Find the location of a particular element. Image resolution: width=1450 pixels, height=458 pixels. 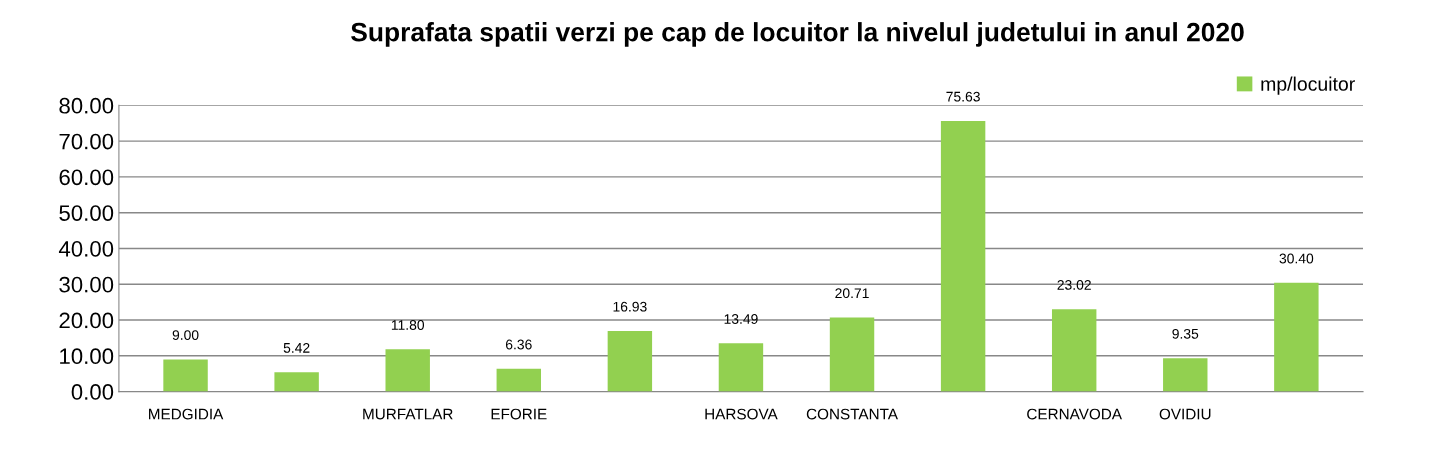

data-label: 75.63 is located at coordinates (963, 96).